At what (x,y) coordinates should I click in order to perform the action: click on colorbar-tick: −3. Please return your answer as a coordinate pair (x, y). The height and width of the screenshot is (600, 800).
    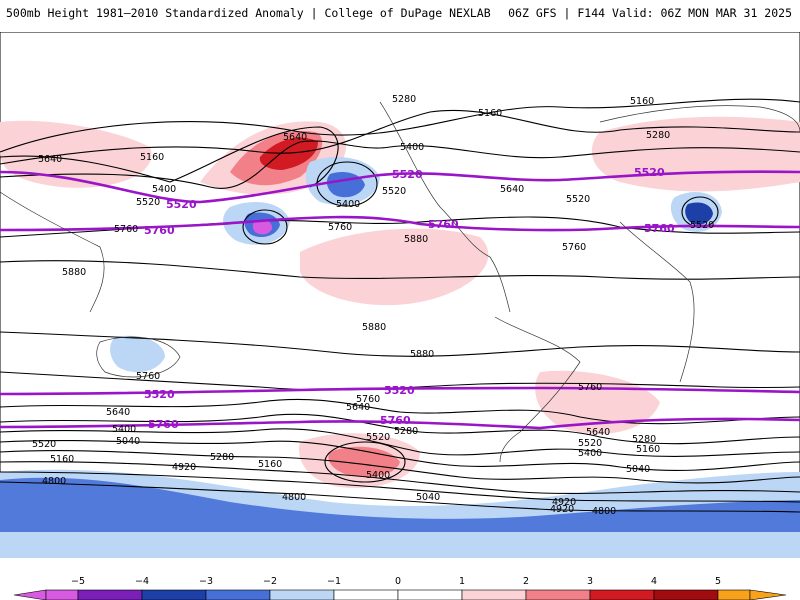
    Looking at the image, I should click on (206, 581).